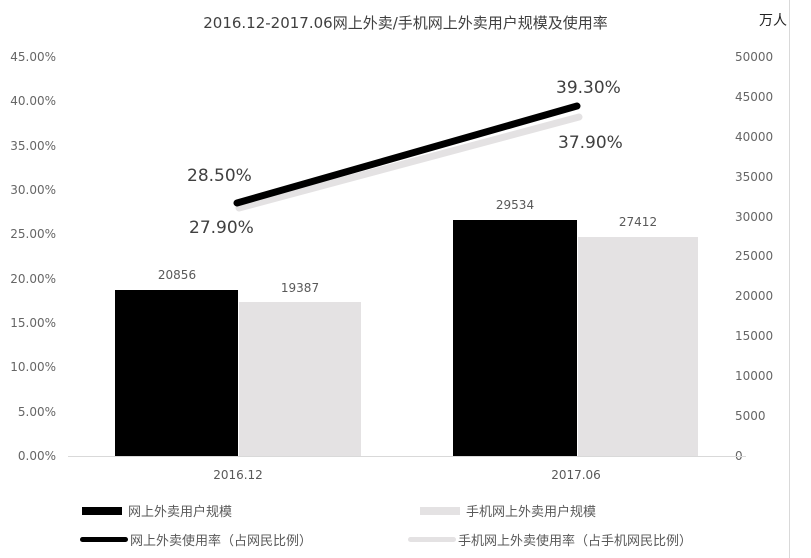 The height and width of the screenshot is (558, 811). Describe the element at coordinates (33, 234) in the screenshot. I see `left-axis-tick: 25.00%` at that location.